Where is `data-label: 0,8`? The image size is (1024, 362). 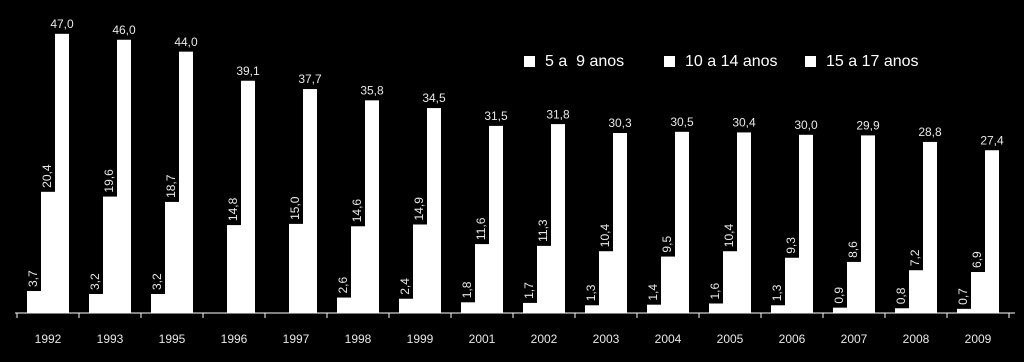
data-label: 0,8 is located at coordinates (901, 295).